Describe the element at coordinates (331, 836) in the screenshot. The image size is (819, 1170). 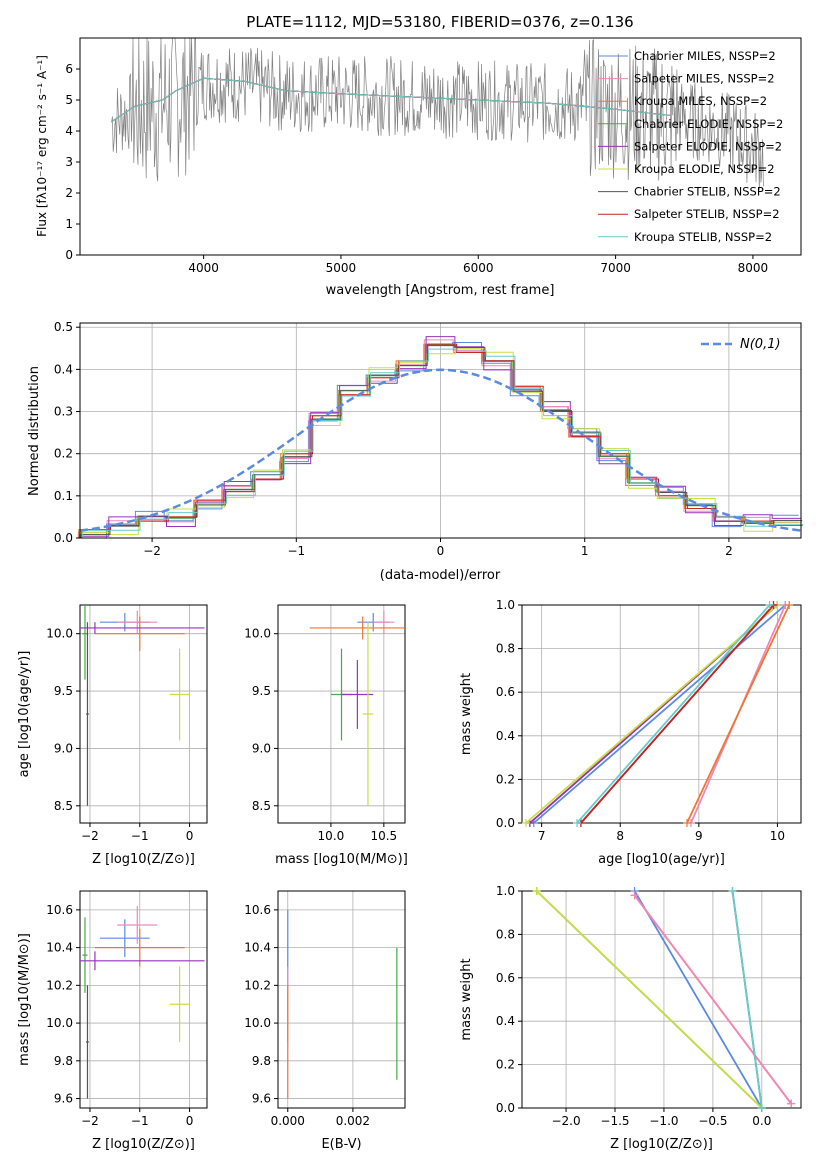
I see `x-tick-label: 10.0` at that location.